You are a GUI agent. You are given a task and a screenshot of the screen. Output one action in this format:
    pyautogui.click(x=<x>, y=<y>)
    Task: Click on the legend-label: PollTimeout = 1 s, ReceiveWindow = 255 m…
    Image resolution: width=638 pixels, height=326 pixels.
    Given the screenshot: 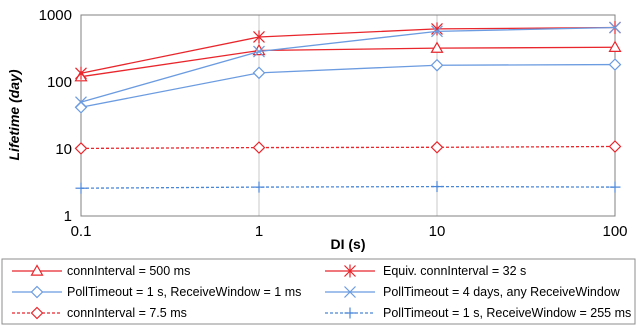 What is the action you would take?
    pyautogui.click(x=507, y=313)
    